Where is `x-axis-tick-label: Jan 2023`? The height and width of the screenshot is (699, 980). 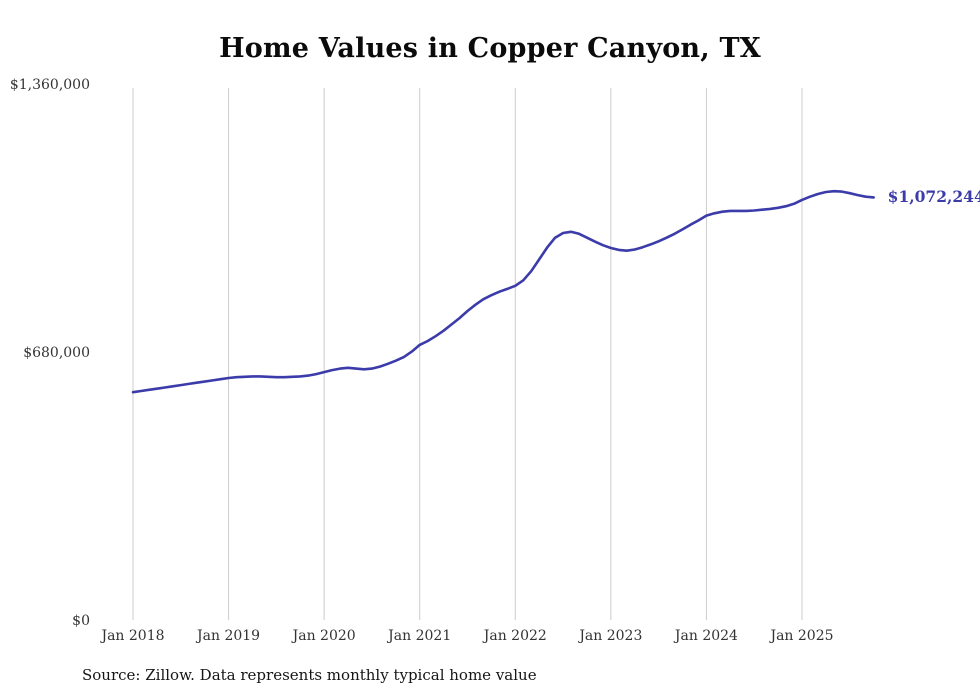
x-axis-tick-label: Jan 2023 is located at coordinates (609, 636).